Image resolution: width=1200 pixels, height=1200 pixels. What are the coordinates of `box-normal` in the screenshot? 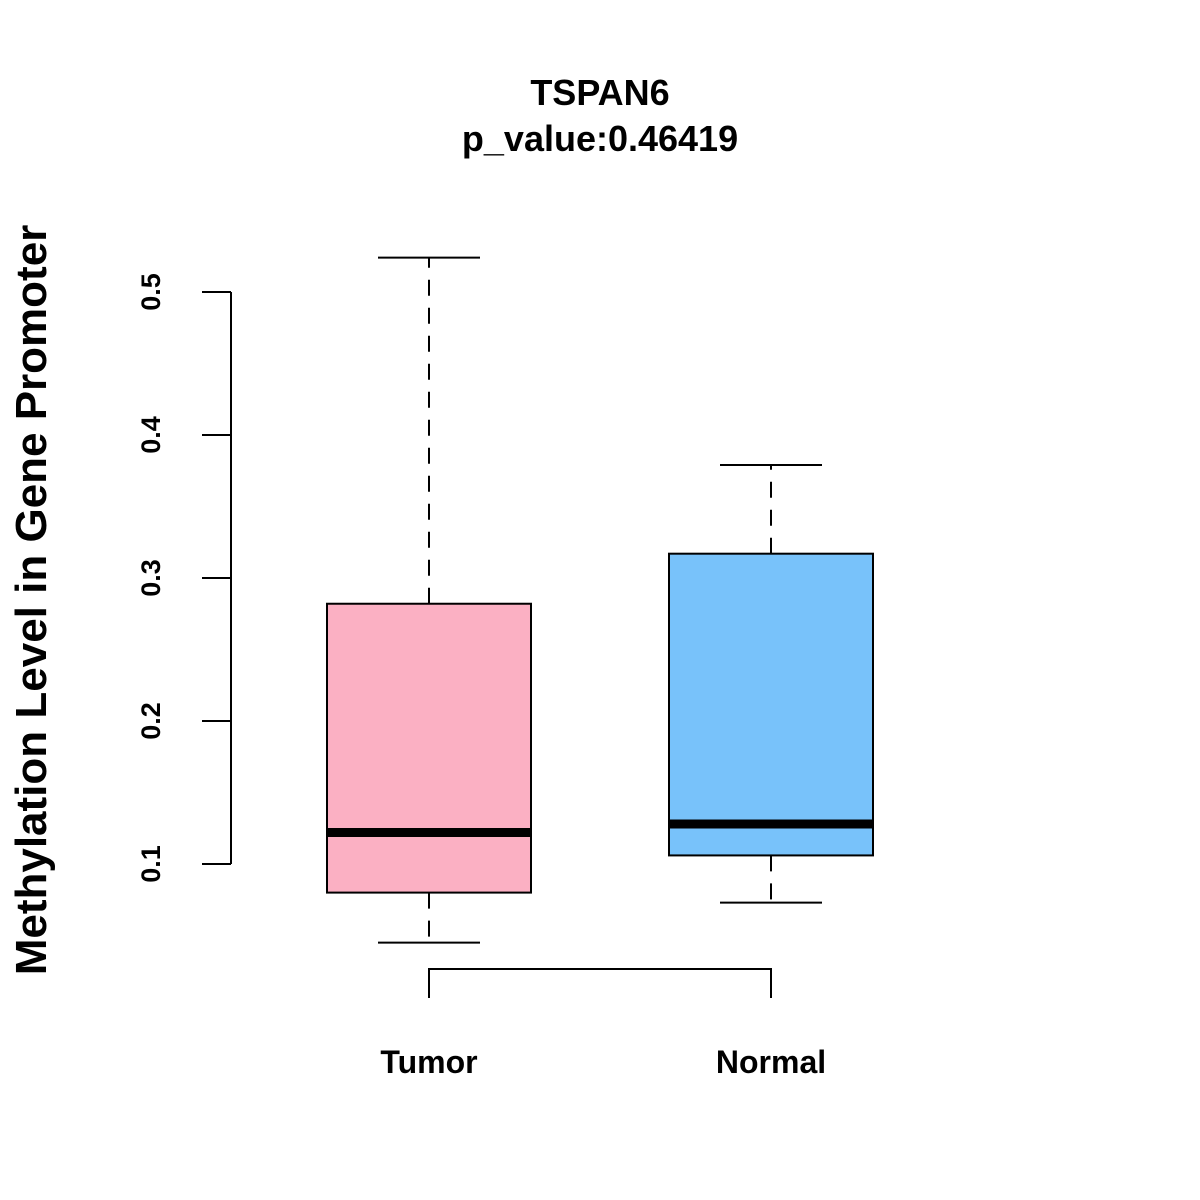 It's located at (771, 684).